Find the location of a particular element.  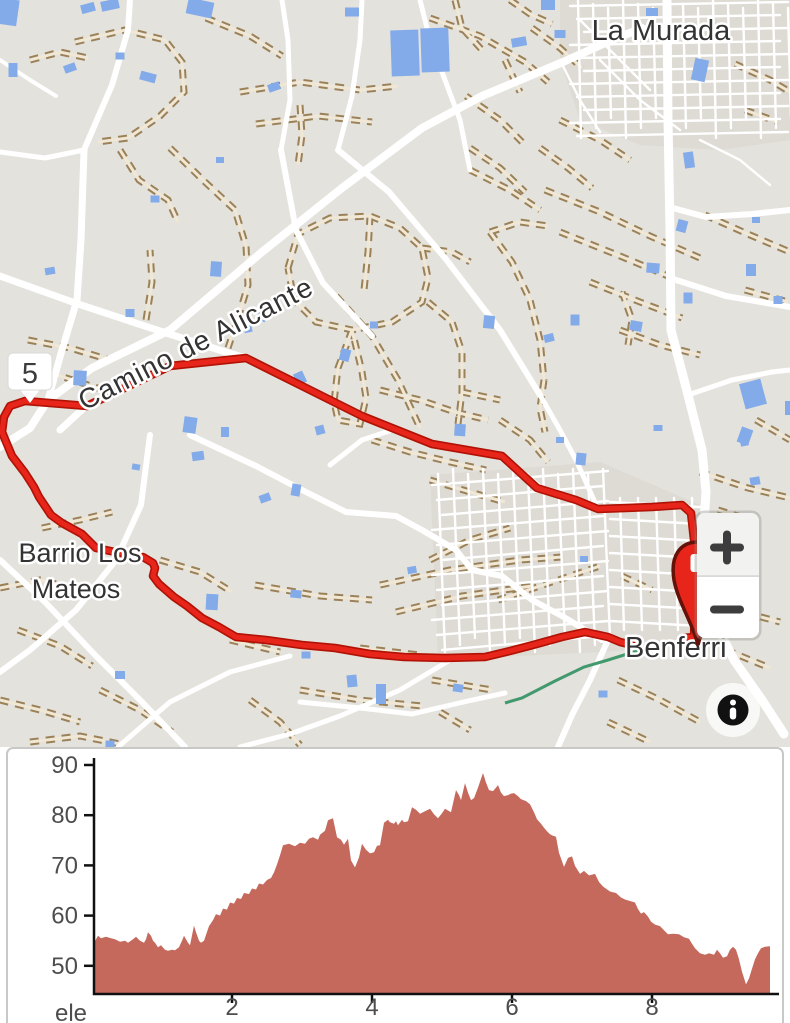

svg-text: 8 is located at coordinates (651, 1007).